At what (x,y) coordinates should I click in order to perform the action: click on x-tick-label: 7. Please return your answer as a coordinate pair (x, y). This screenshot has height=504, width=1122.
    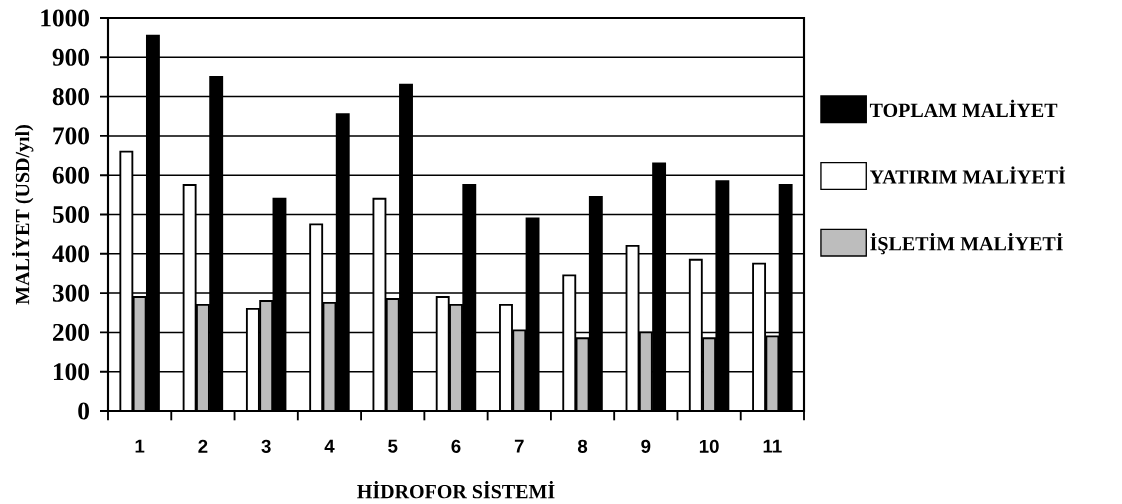
    Looking at the image, I should click on (519, 446).